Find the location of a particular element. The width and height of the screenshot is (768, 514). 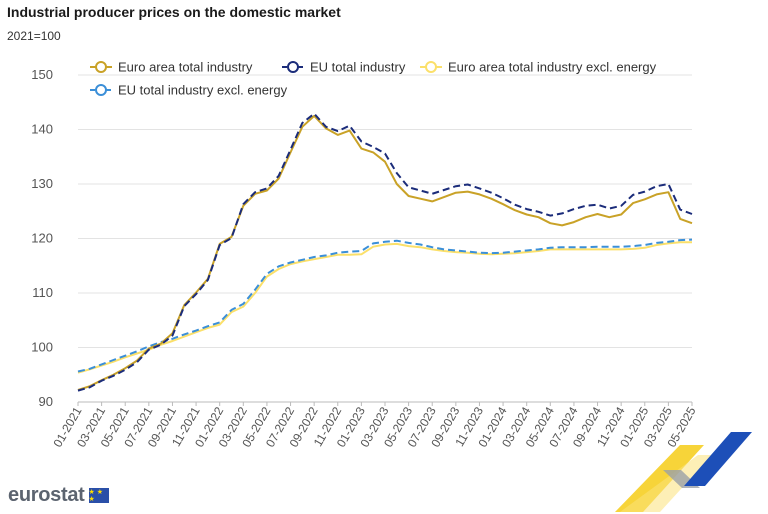

y-tick-label: 140 is located at coordinates (42, 129).